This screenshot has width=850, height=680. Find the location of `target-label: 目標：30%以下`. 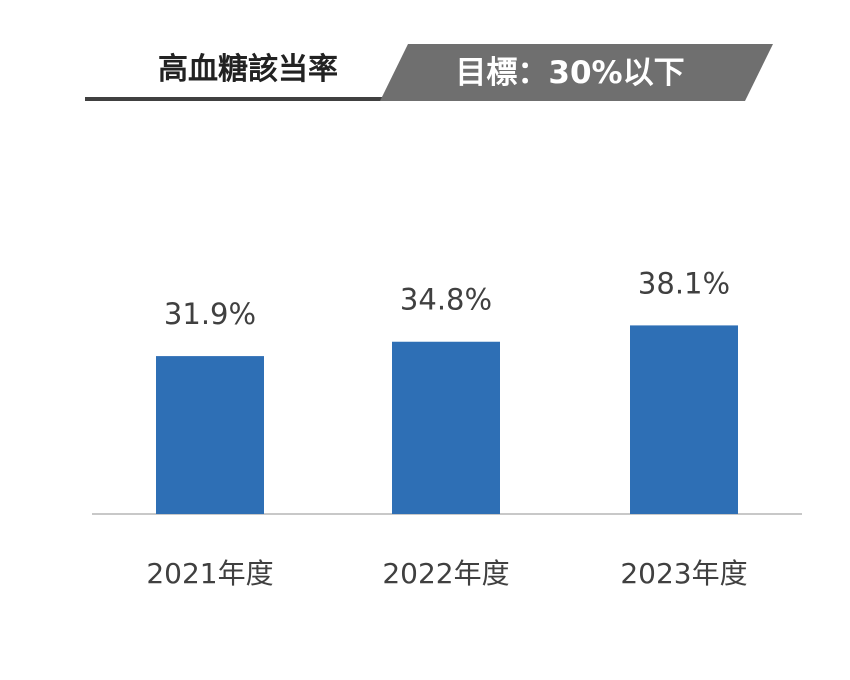

target-label: 目標：30%以下 is located at coordinates (569, 73).